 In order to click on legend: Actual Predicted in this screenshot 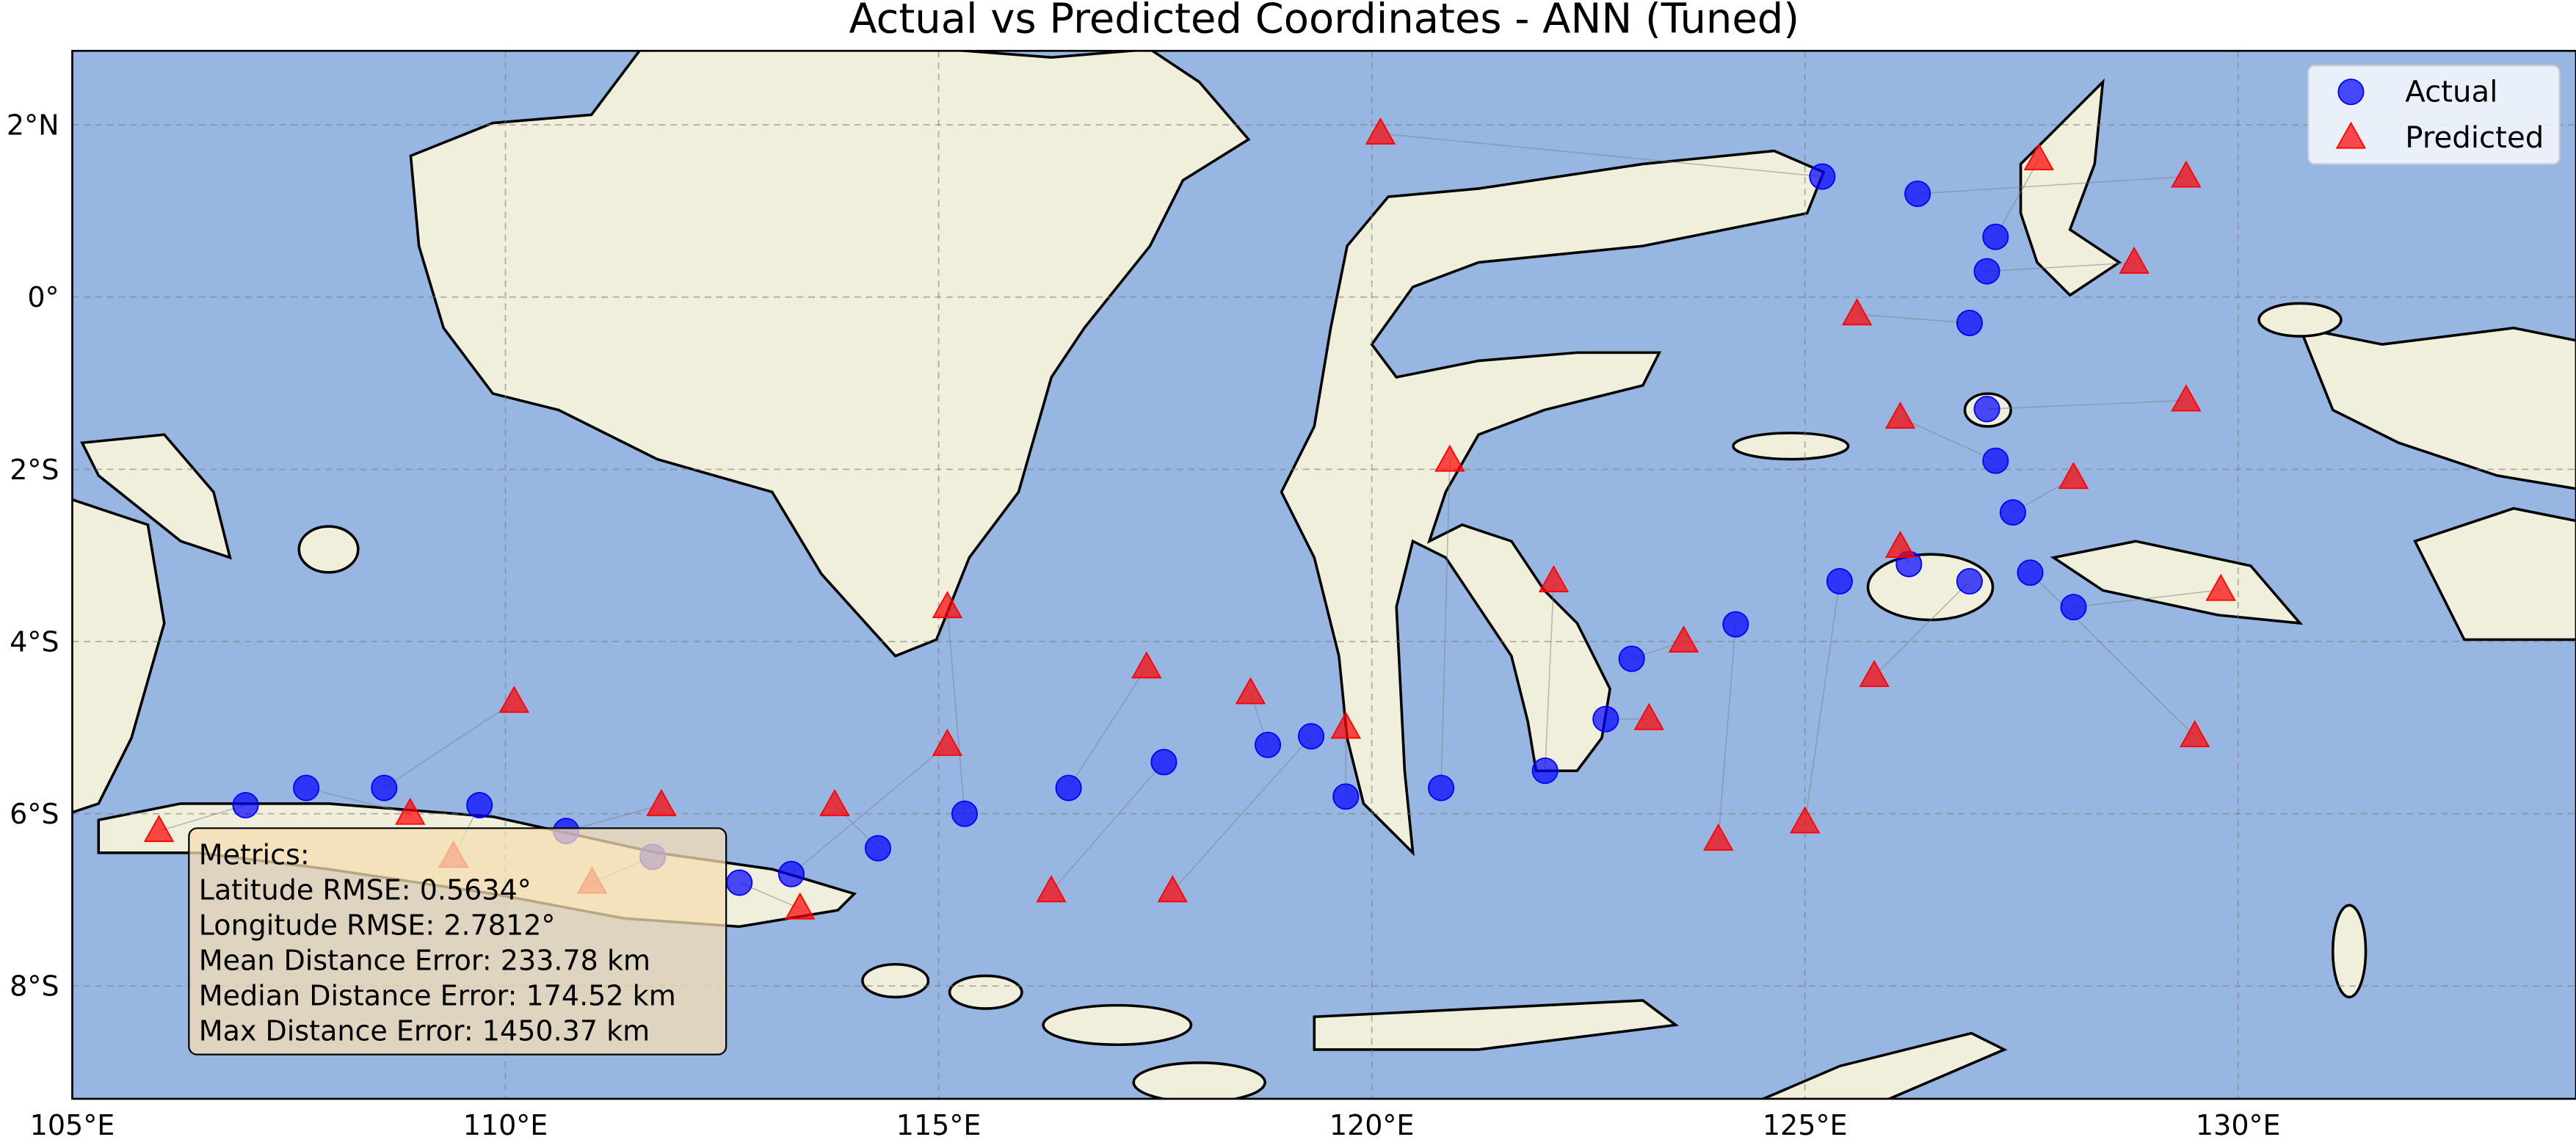, I will do `click(2434, 115)`.